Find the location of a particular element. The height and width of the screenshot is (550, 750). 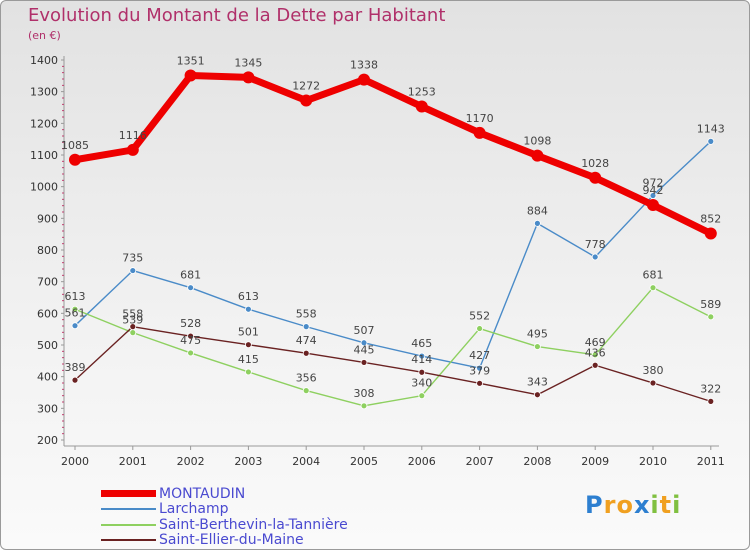

proxiti-logo: Proxiti is located at coordinates (633, 505).